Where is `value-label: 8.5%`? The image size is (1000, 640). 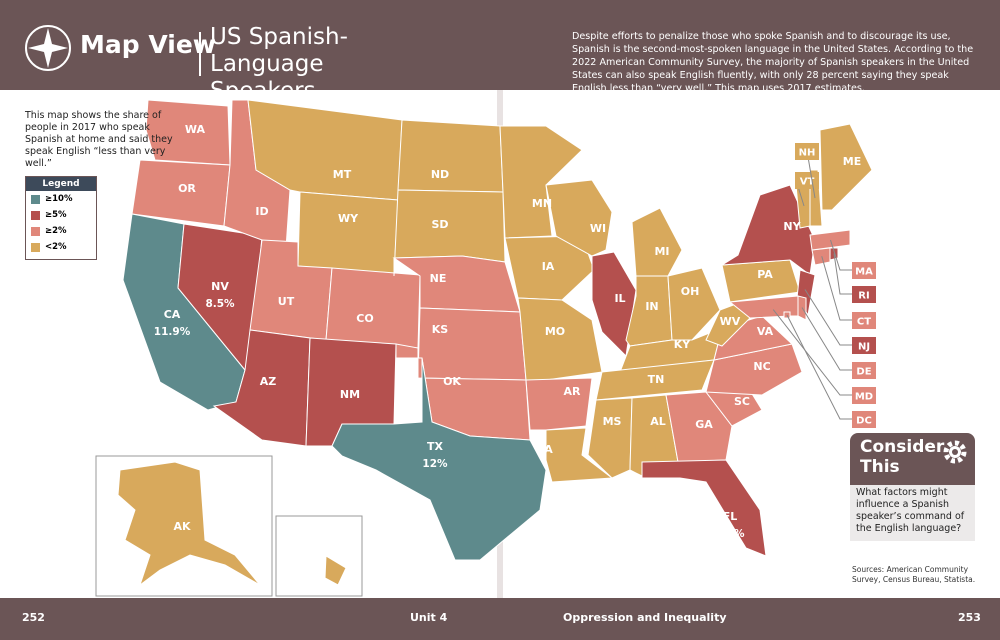 value-label: 8.5% is located at coordinates (220, 304).